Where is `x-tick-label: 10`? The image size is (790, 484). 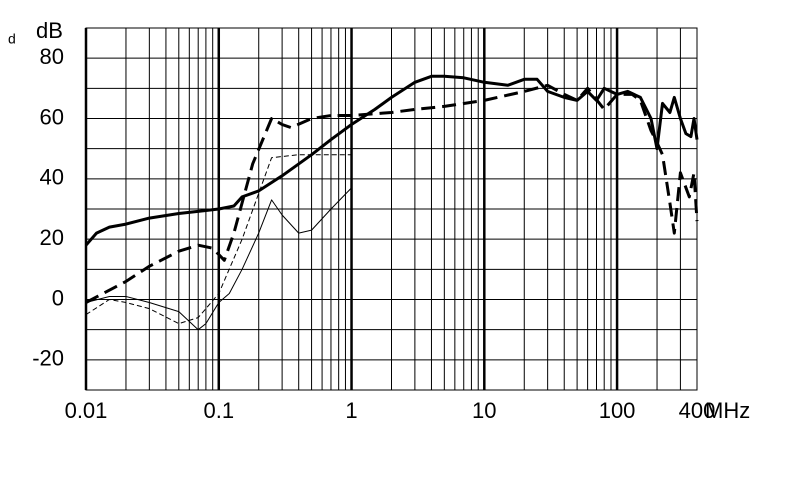
x-tick-label: 10 is located at coordinates (484, 410).